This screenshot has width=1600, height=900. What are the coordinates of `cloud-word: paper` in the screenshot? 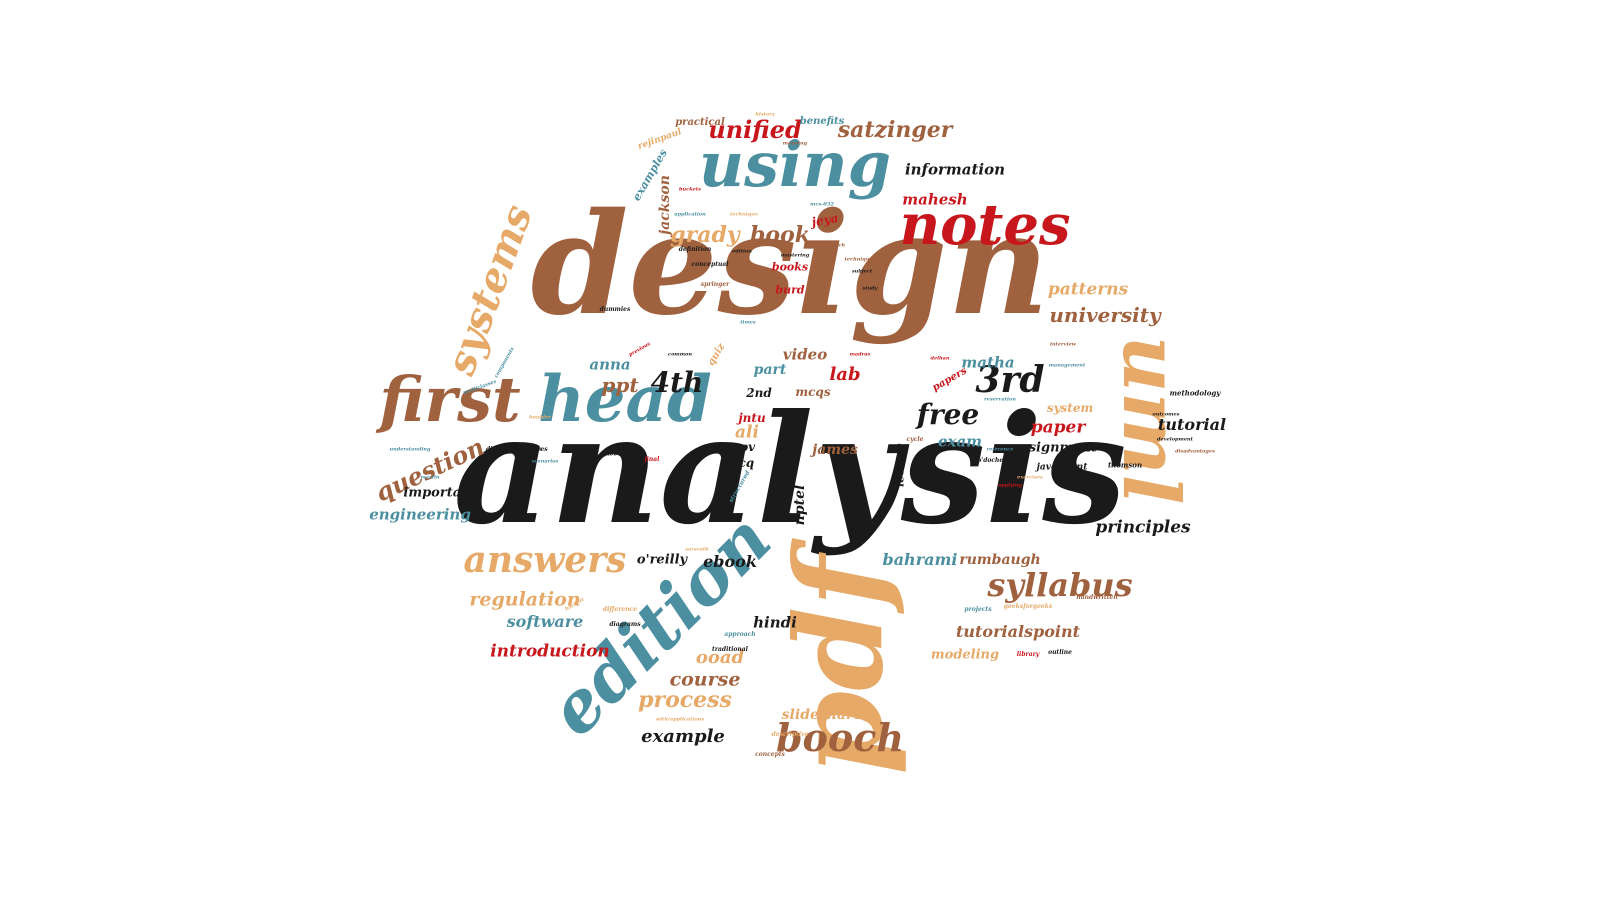 It's located at (1058, 427).